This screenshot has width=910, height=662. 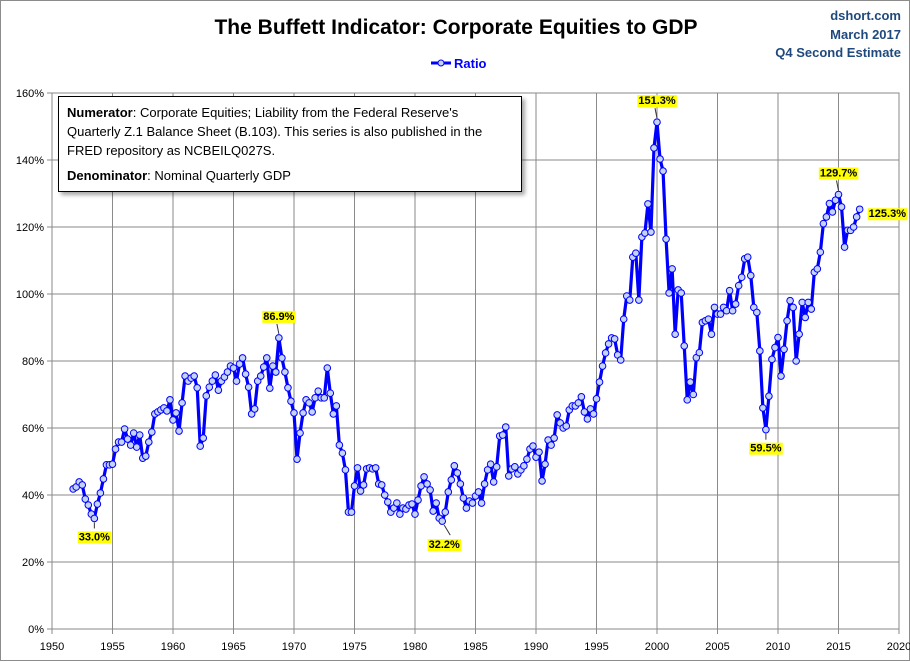 What do you see at coordinates (112, 647) in the screenshot?
I see `x-tick-label: 1955` at bounding box center [112, 647].